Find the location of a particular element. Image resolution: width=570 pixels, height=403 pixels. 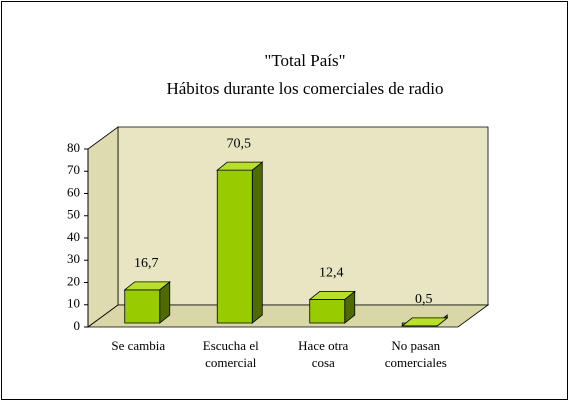

value-label: 0,5 is located at coordinates (424, 299).